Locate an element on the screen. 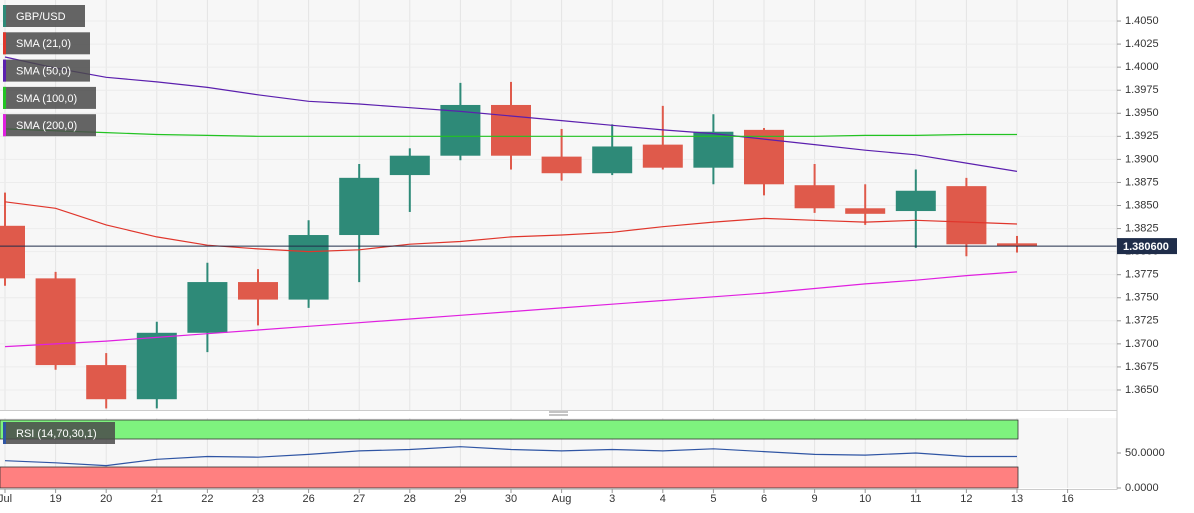  x-tick-label: 21 is located at coordinates (157, 499).